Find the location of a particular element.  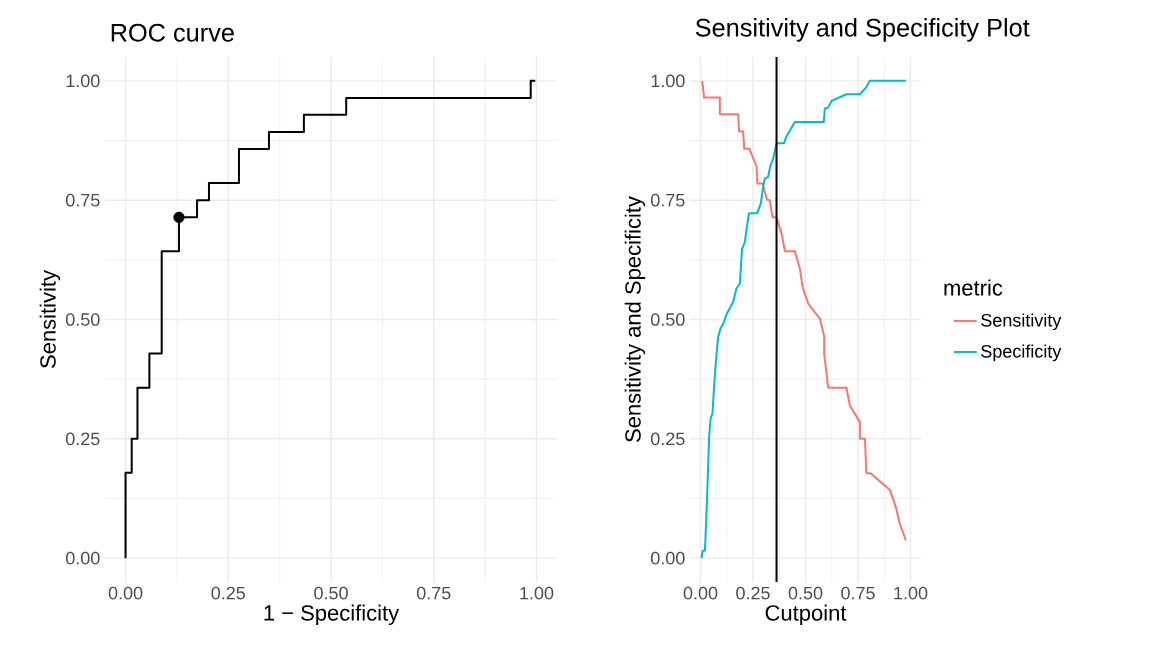

x-axis-title: 1 − Specificity is located at coordinates (332, 615).